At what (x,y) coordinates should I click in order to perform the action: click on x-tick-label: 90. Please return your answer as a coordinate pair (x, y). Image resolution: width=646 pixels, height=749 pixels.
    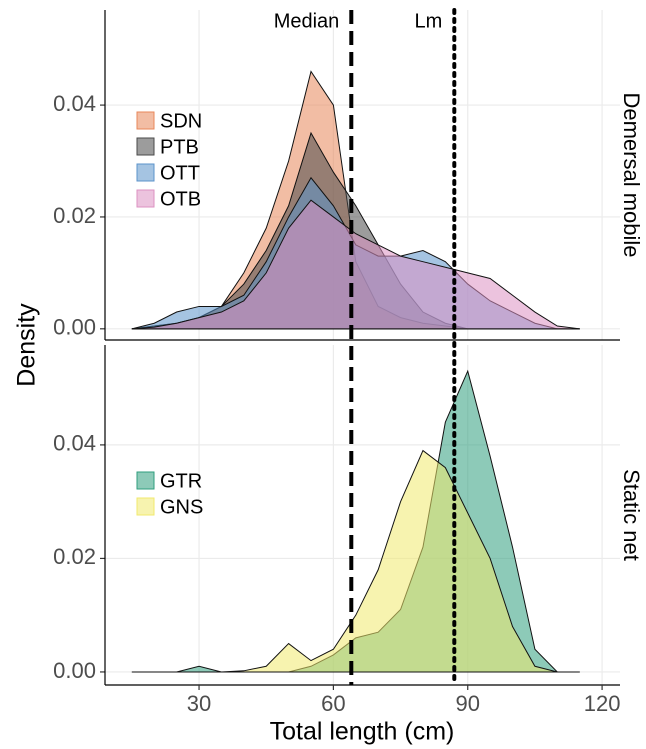
    Looking at the image, I should click on (467, 703).